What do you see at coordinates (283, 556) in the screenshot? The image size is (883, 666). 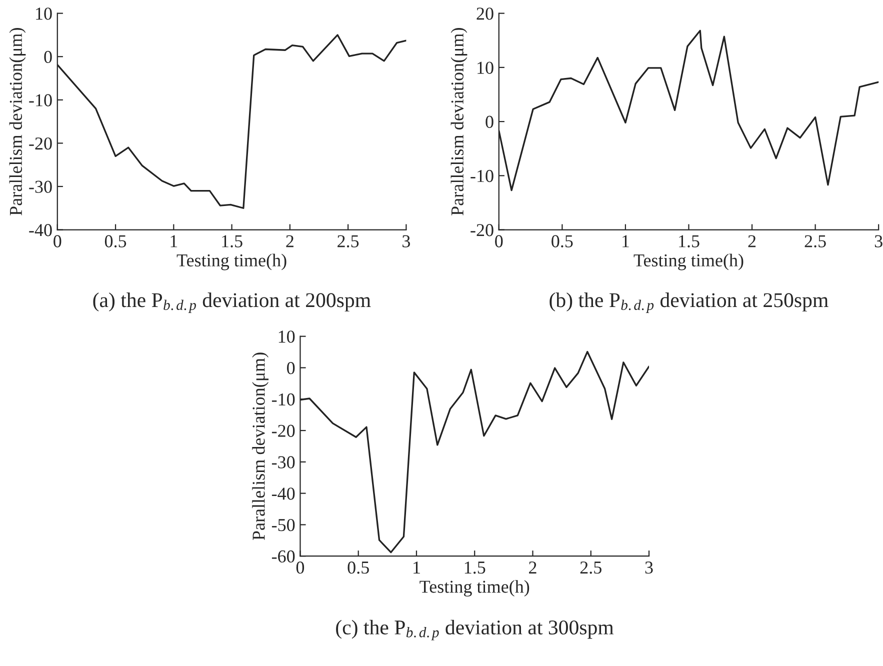 I see `y-tick-label: -60` at bounding box center [283, 556].